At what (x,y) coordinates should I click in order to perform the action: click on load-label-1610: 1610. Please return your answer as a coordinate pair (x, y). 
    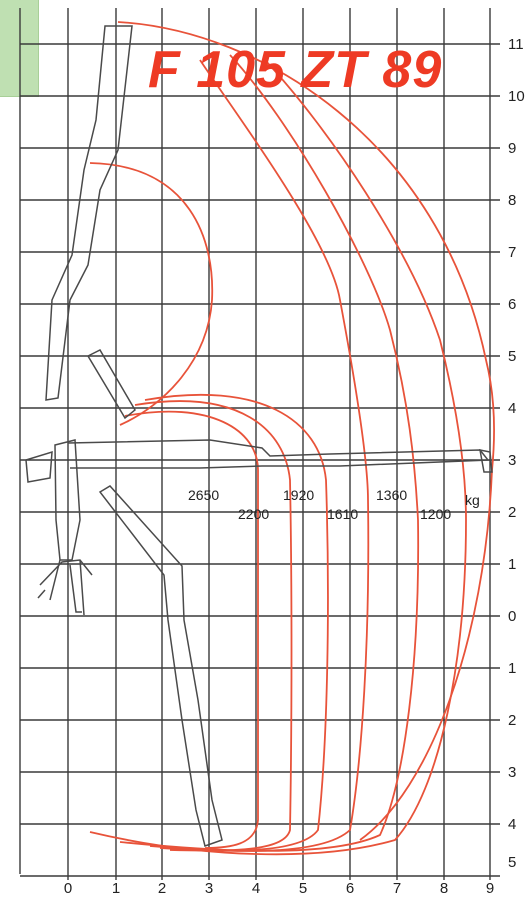
    Looking at the image, I should click on (342, 514).